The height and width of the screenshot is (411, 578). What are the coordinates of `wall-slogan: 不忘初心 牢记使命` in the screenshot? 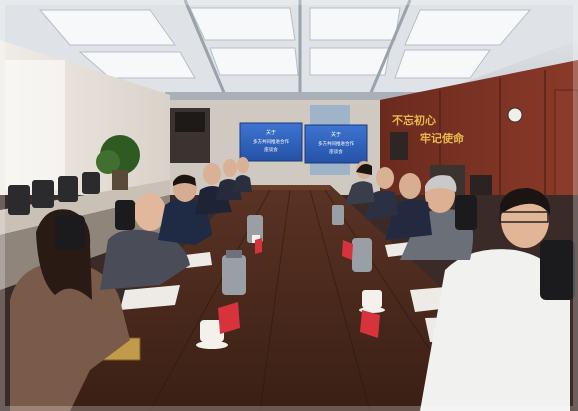 It's located at (428, 129).